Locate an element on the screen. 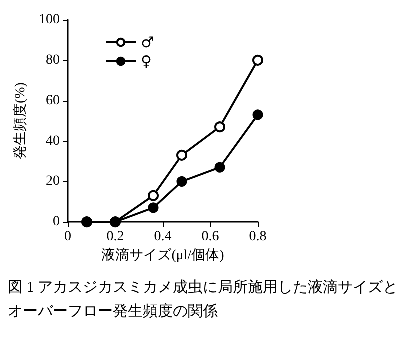 This screenshot has width=419, height=340. y-tick-label: 80 is located at coordinates (53, 60).